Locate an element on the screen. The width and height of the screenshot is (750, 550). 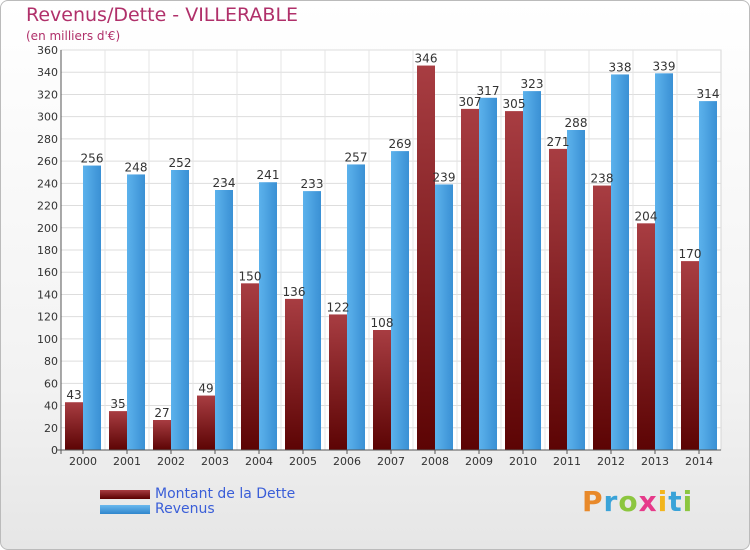
data-label-revenus: 288 is located at coordinates (576, 123).